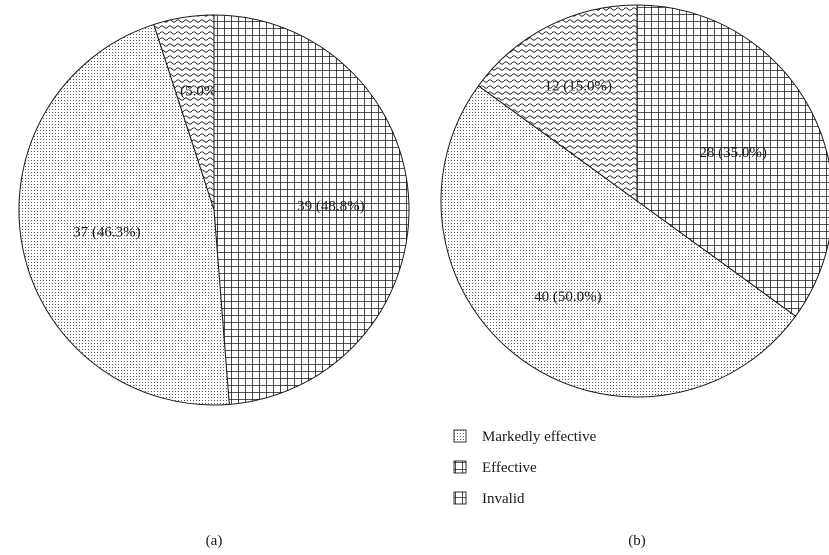  Describe the element at coordinates (579, 87) in the screenshot. I see `pie-b-label-invalid: 12 (15.0%)` at that location.